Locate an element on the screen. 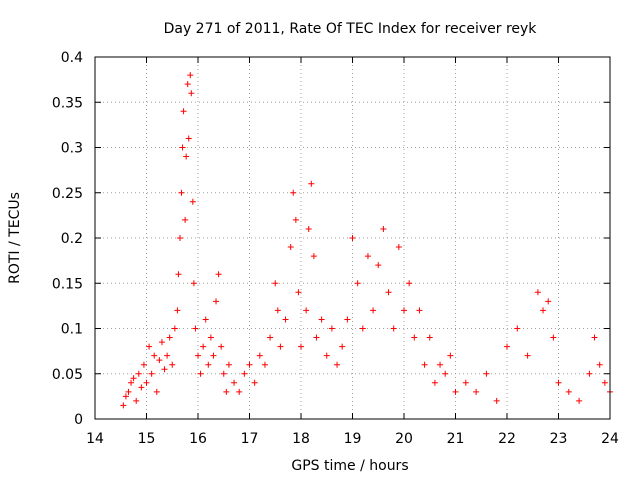 The width and height of the screenshot is (640, 485). x-tick-label: 18 is located at coordinates (301, 439).